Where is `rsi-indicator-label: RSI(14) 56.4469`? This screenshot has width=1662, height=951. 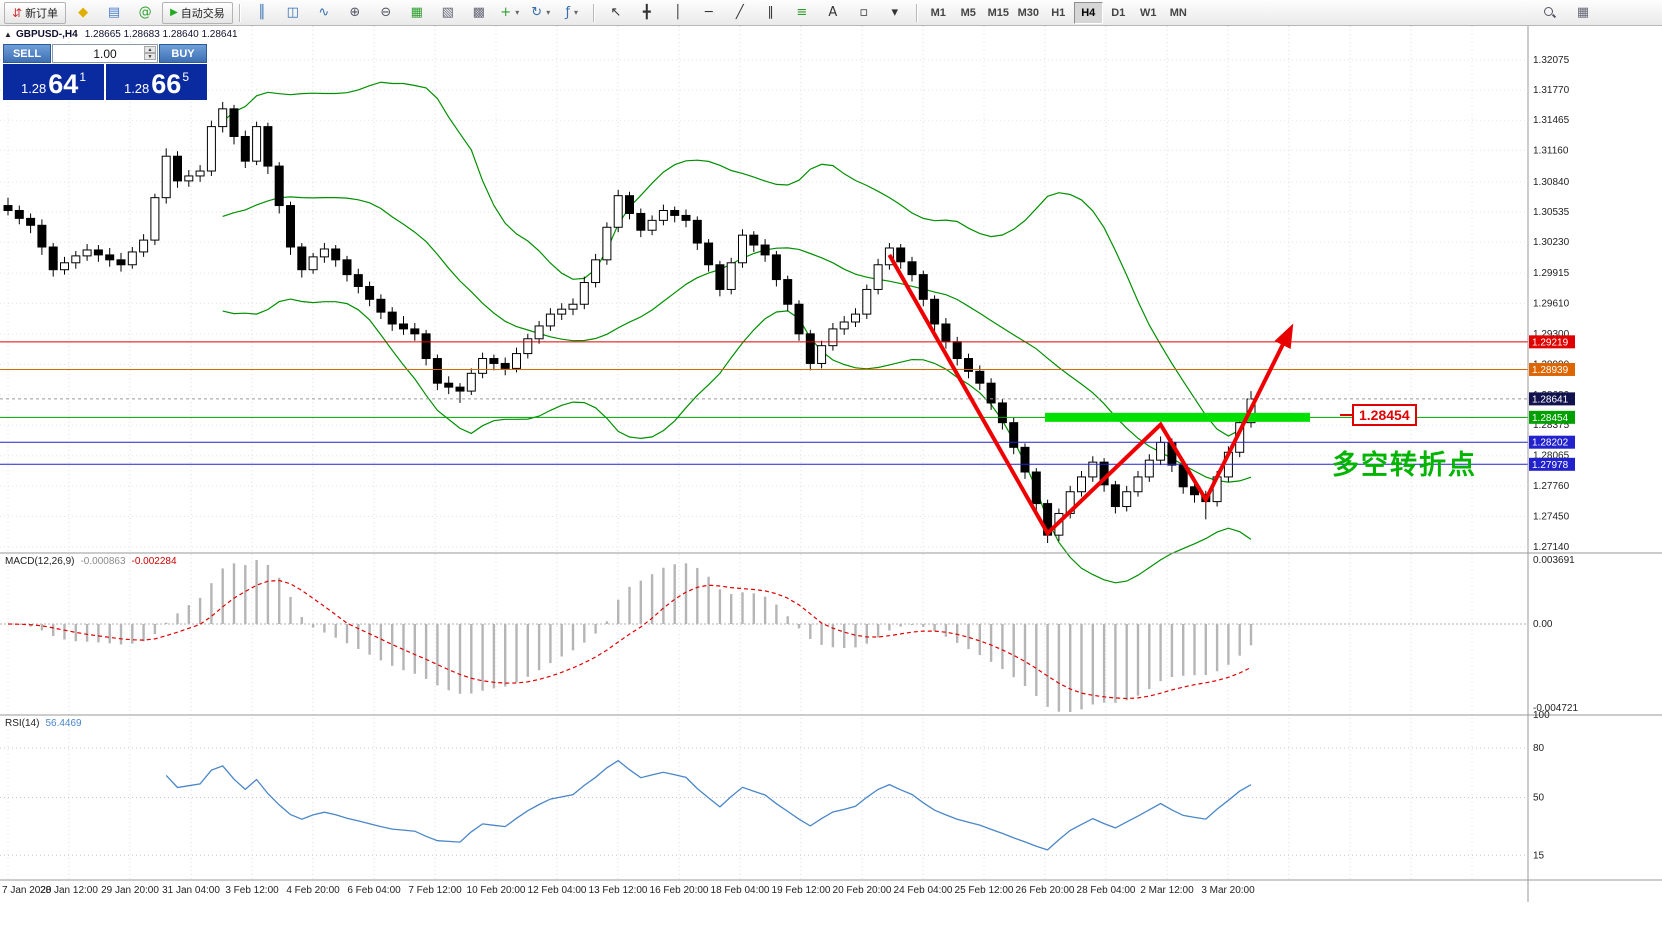 rsi-indicator-label: RSI(14) 56.4469 is located at coordinates (43, 723).